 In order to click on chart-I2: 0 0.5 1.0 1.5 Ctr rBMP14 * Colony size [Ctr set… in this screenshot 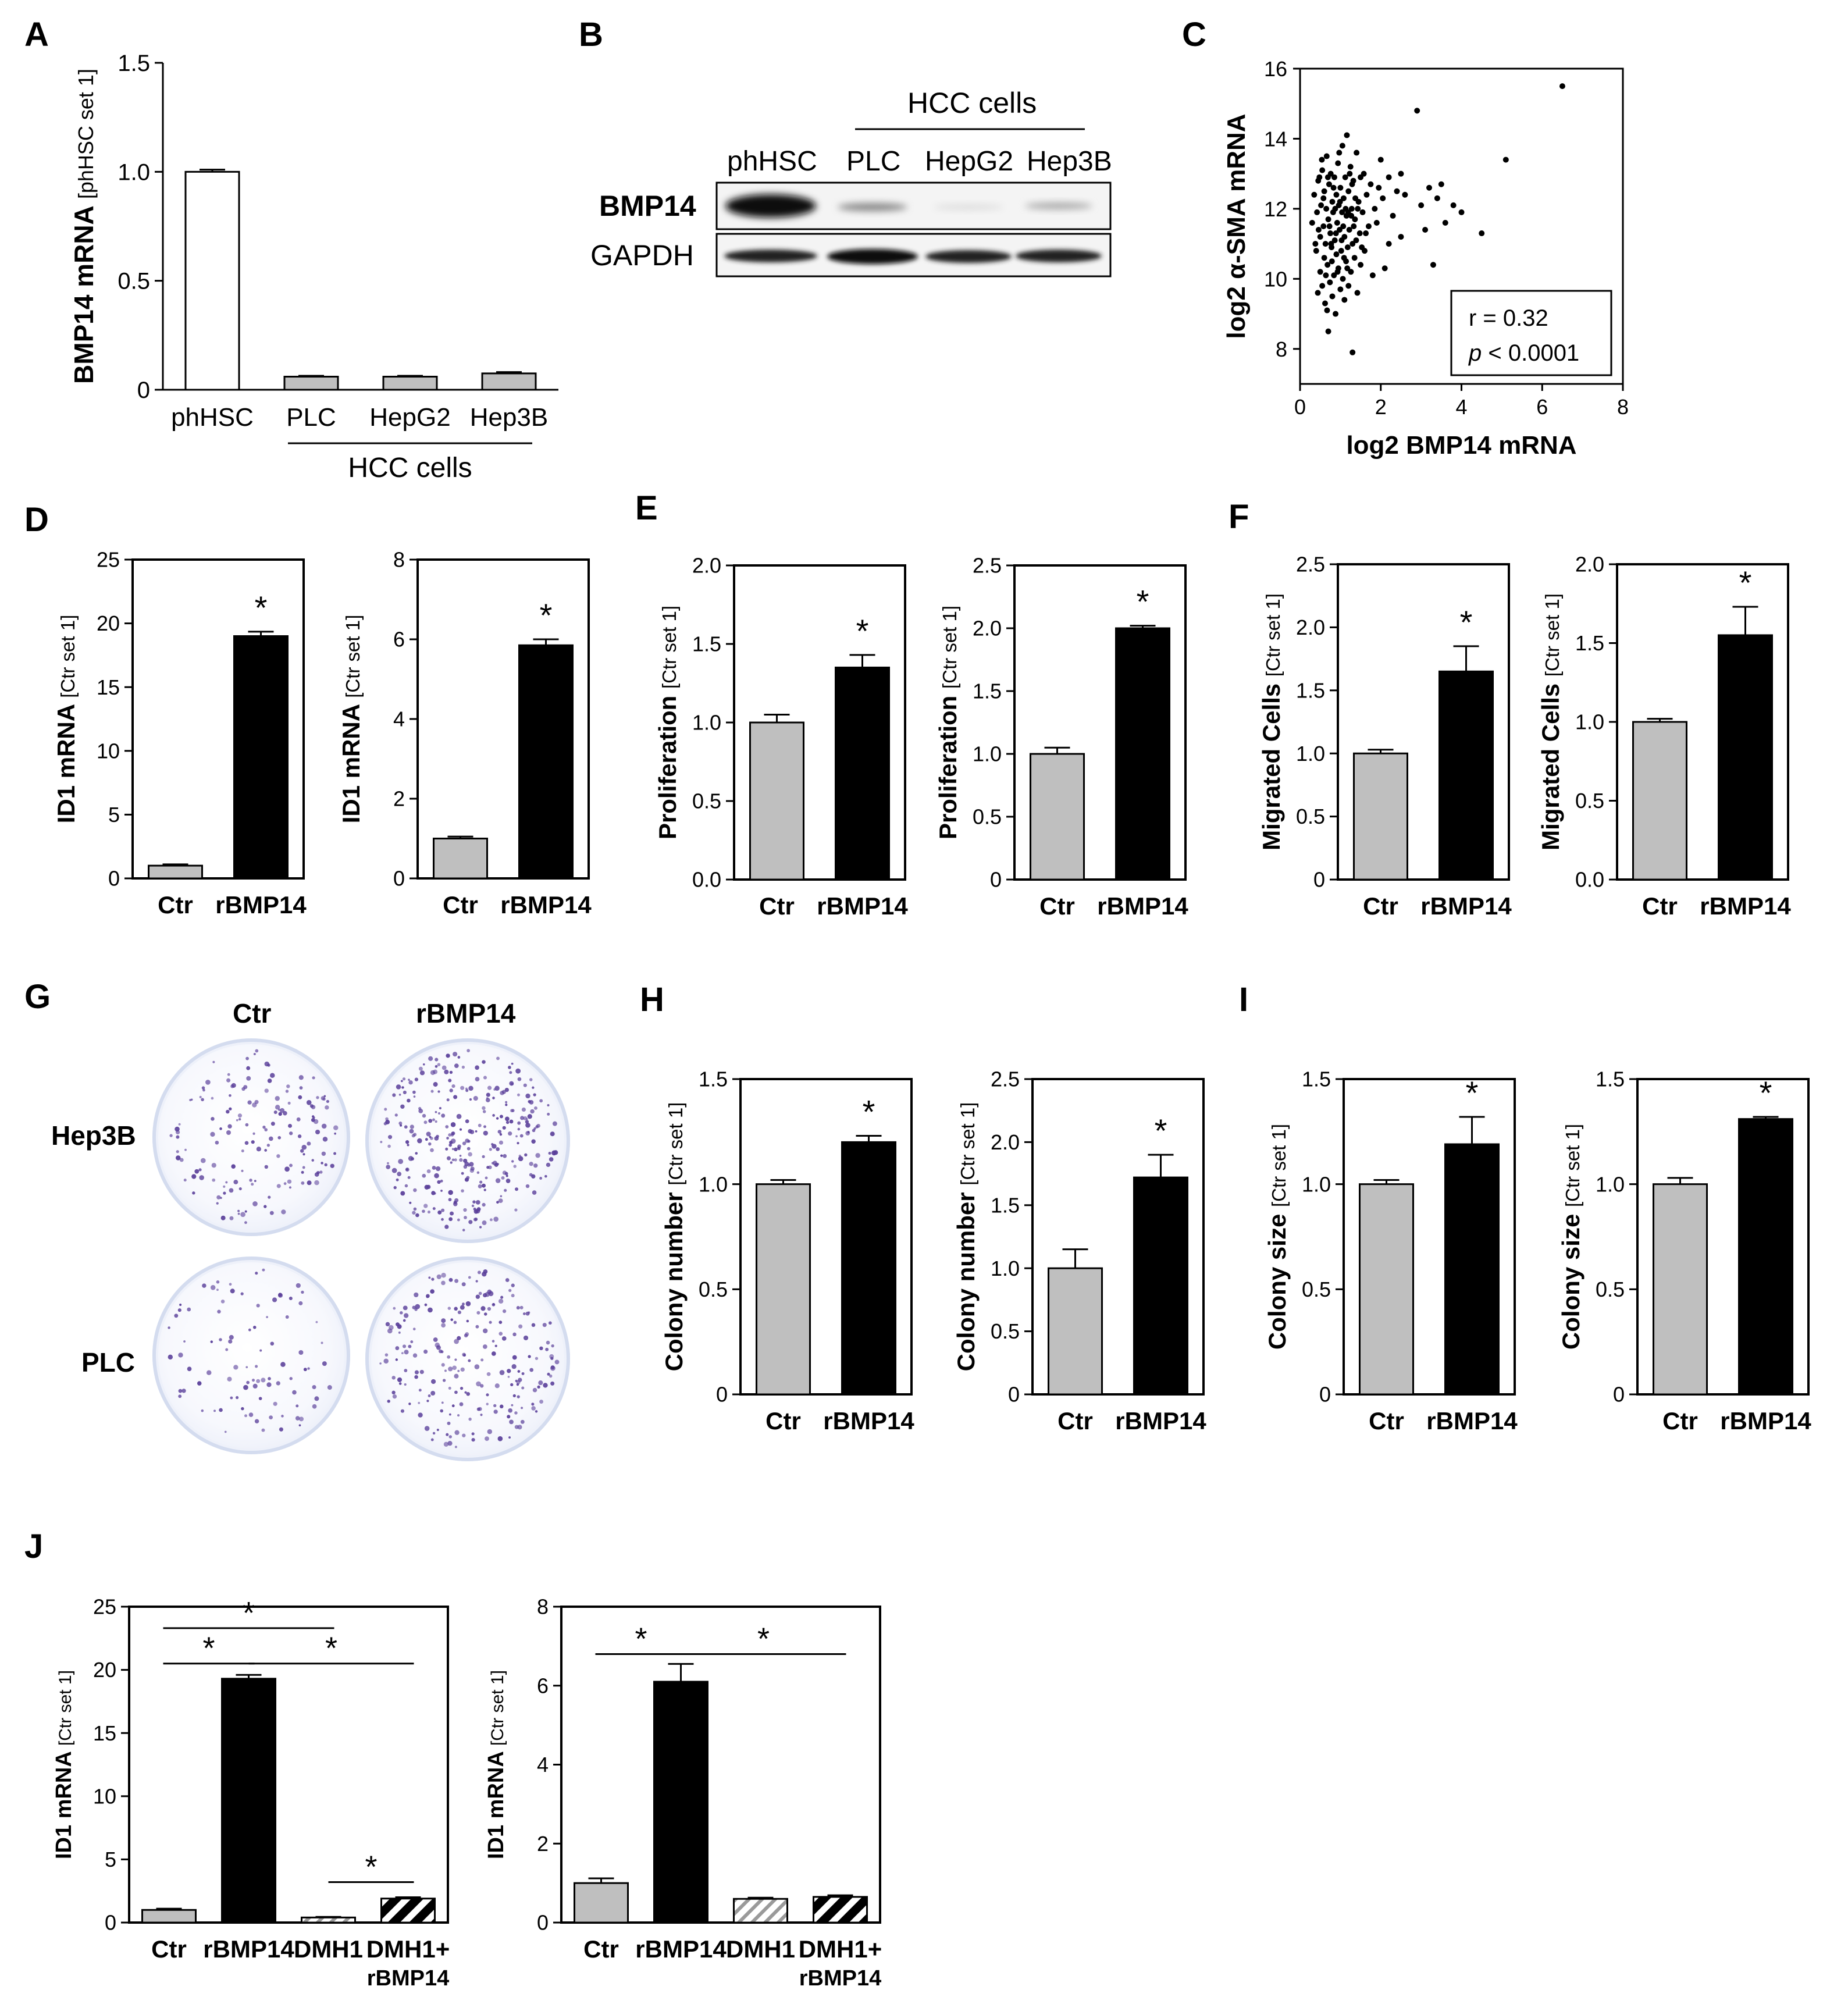, I will do `click(1684, 1251)`.